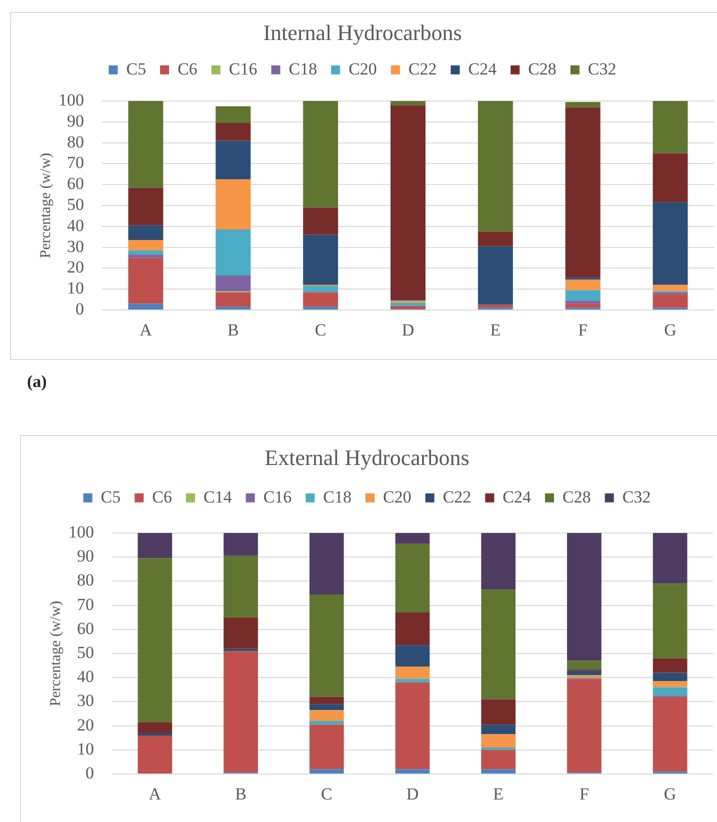 Image resolution: width=717 pixels, height=822 pixels. Describe the element at coordinates (320, 330) in the screenshot. I see `x-tick-label: C` at that location.